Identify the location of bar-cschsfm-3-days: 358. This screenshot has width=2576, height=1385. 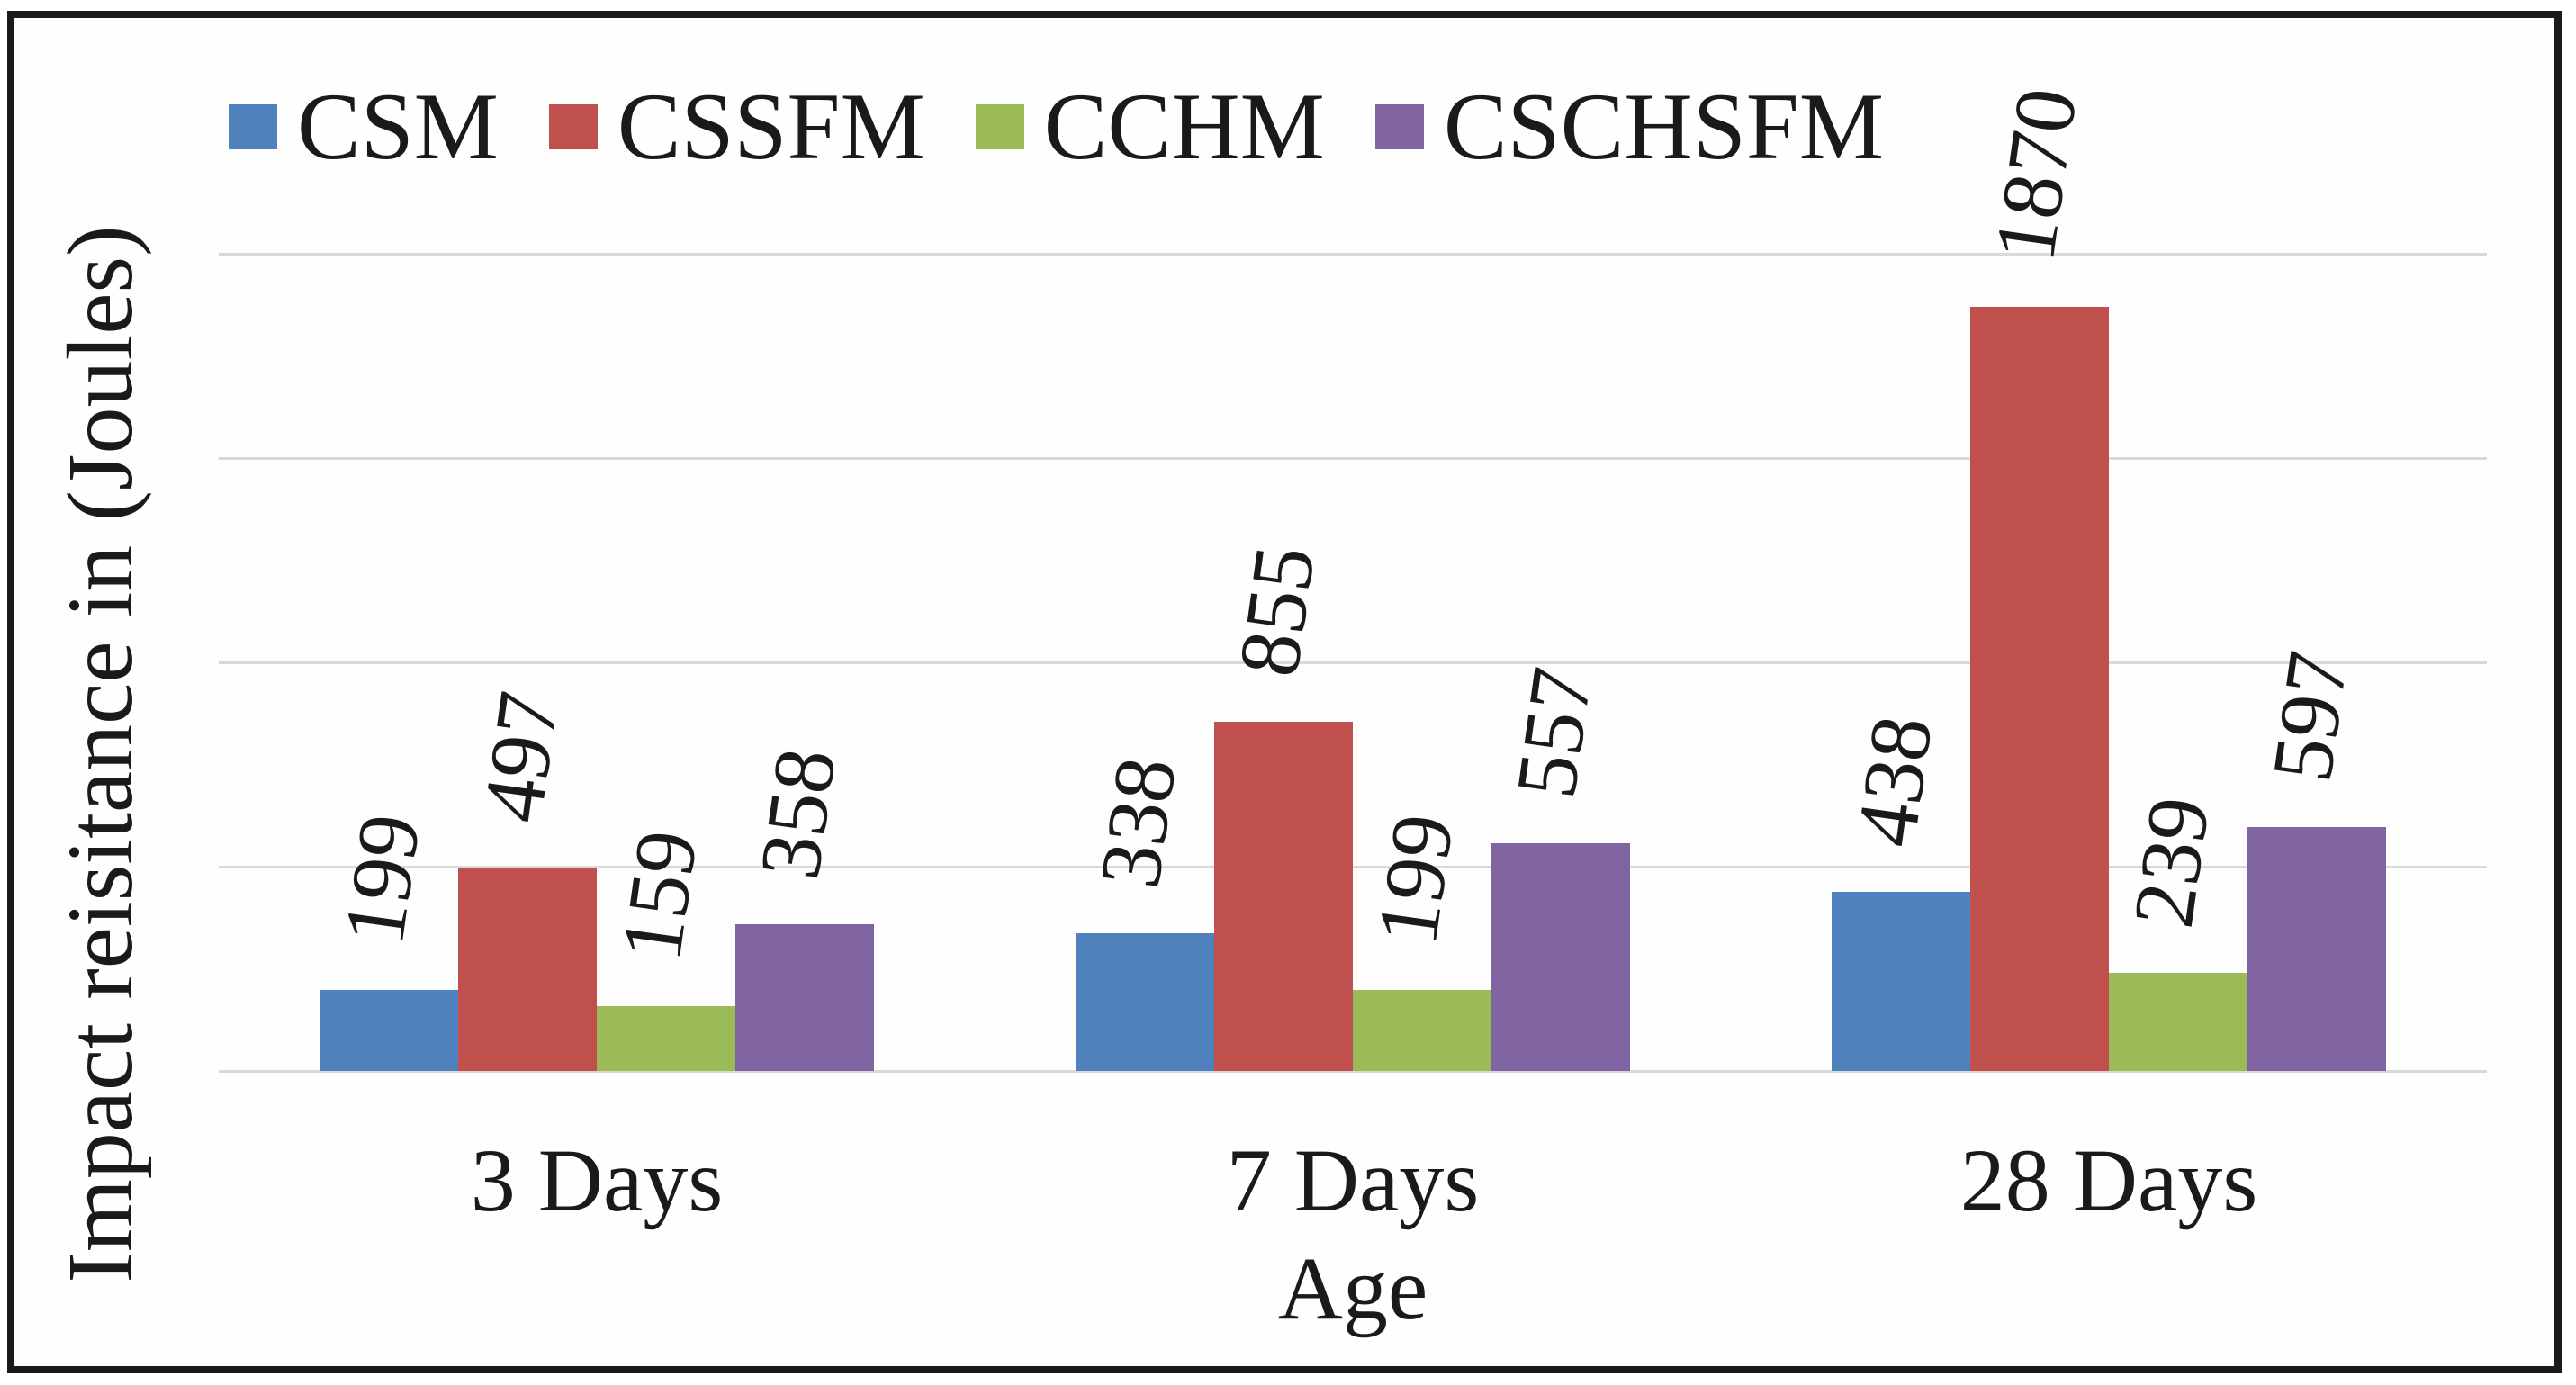
(804, 906).